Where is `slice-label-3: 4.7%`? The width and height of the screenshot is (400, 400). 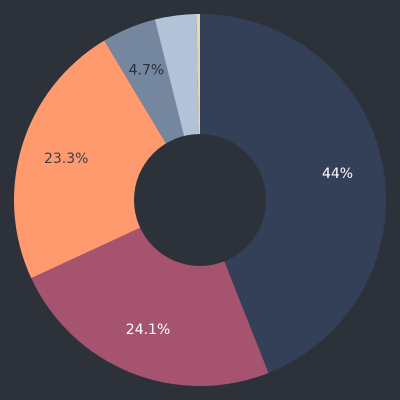 slice-label-3: 4.7% is located at coordinates (147, 71).